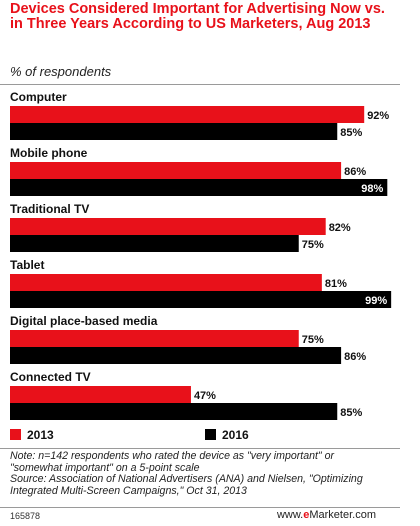 The image size is (420, 526). Describe the element at coordinates (376, 301) in the screenshot. I see `value-label-tablet-2016: 99%` at that location.